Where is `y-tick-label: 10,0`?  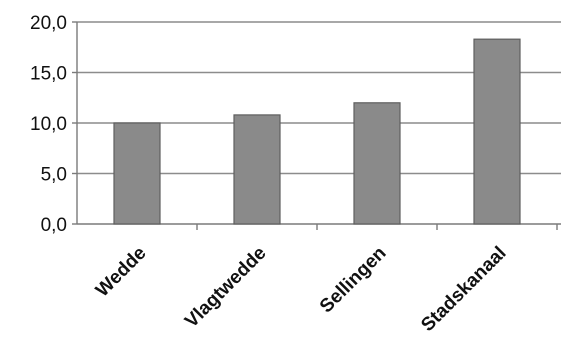 y-tick-label: 10,0 is located at coordinates (48, 124).